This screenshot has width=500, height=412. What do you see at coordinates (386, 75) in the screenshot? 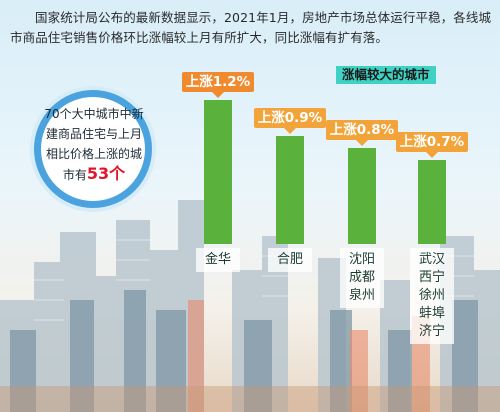
I see `chart-title: 涨幅较大的城市` at bounding box center [386, 75].